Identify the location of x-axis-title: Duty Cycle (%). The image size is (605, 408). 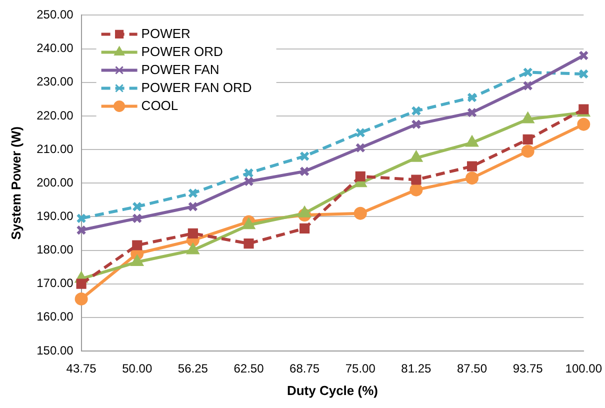
(332, 390).